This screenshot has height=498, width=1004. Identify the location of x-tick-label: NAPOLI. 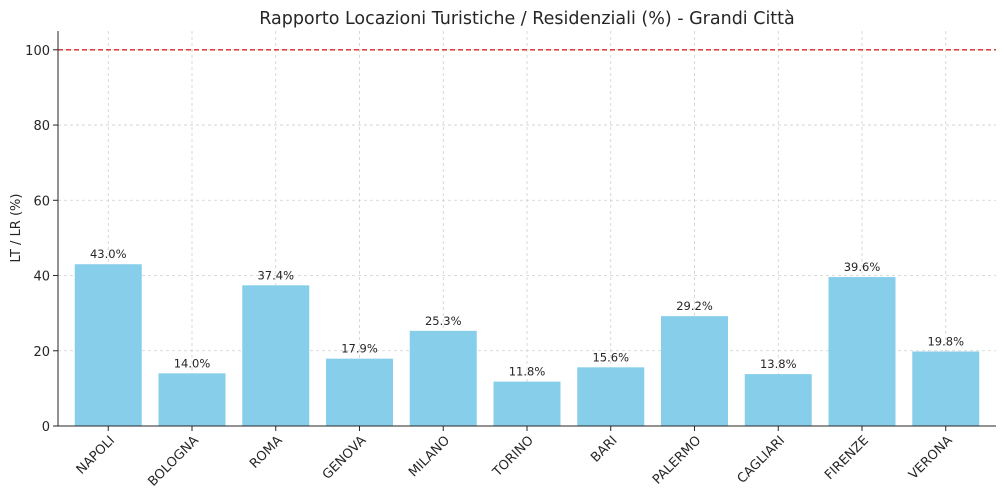
(96, 455).